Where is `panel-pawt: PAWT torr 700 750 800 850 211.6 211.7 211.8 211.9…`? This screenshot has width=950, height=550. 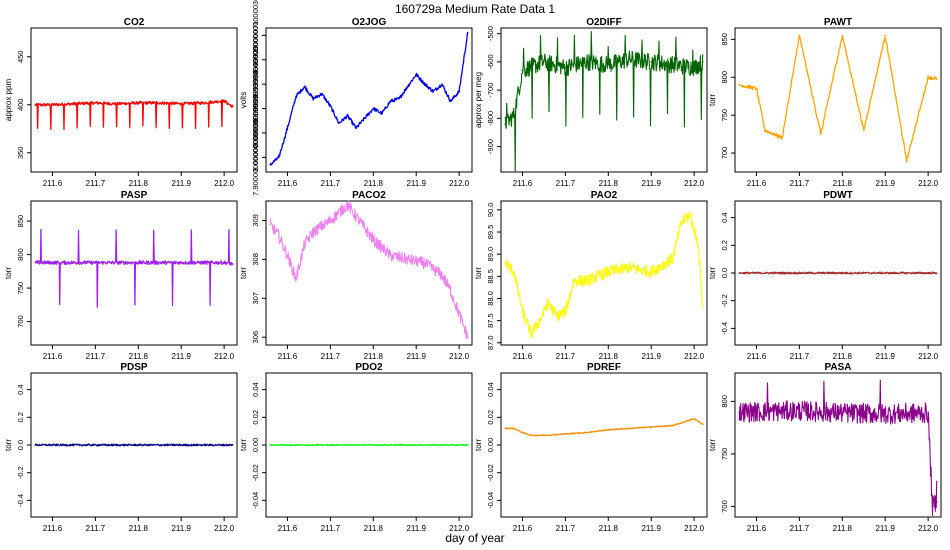 panel-pawt: PAWT torr 700 750 800 850 211.6 211.7 211.8 211.9… is located at coordinates (825, 102).